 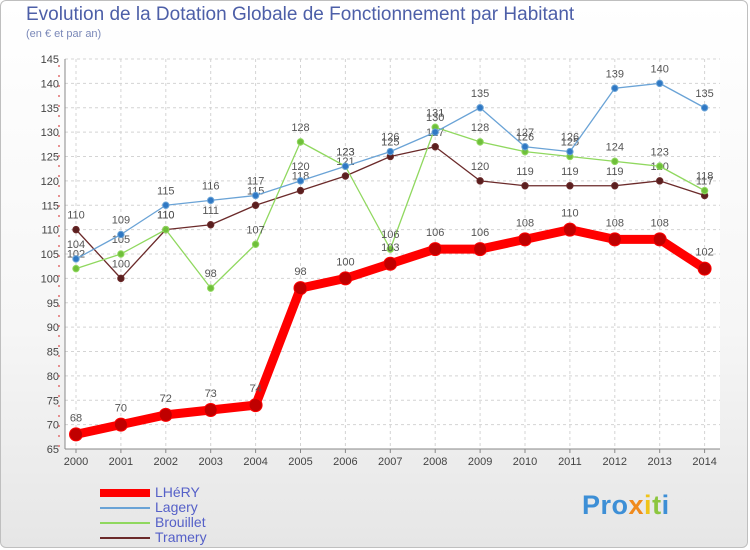 What do you see at coordinates (50, 231) in the screenshot?
I see `y-tick-label: 110` at bounding box center [50, 231].